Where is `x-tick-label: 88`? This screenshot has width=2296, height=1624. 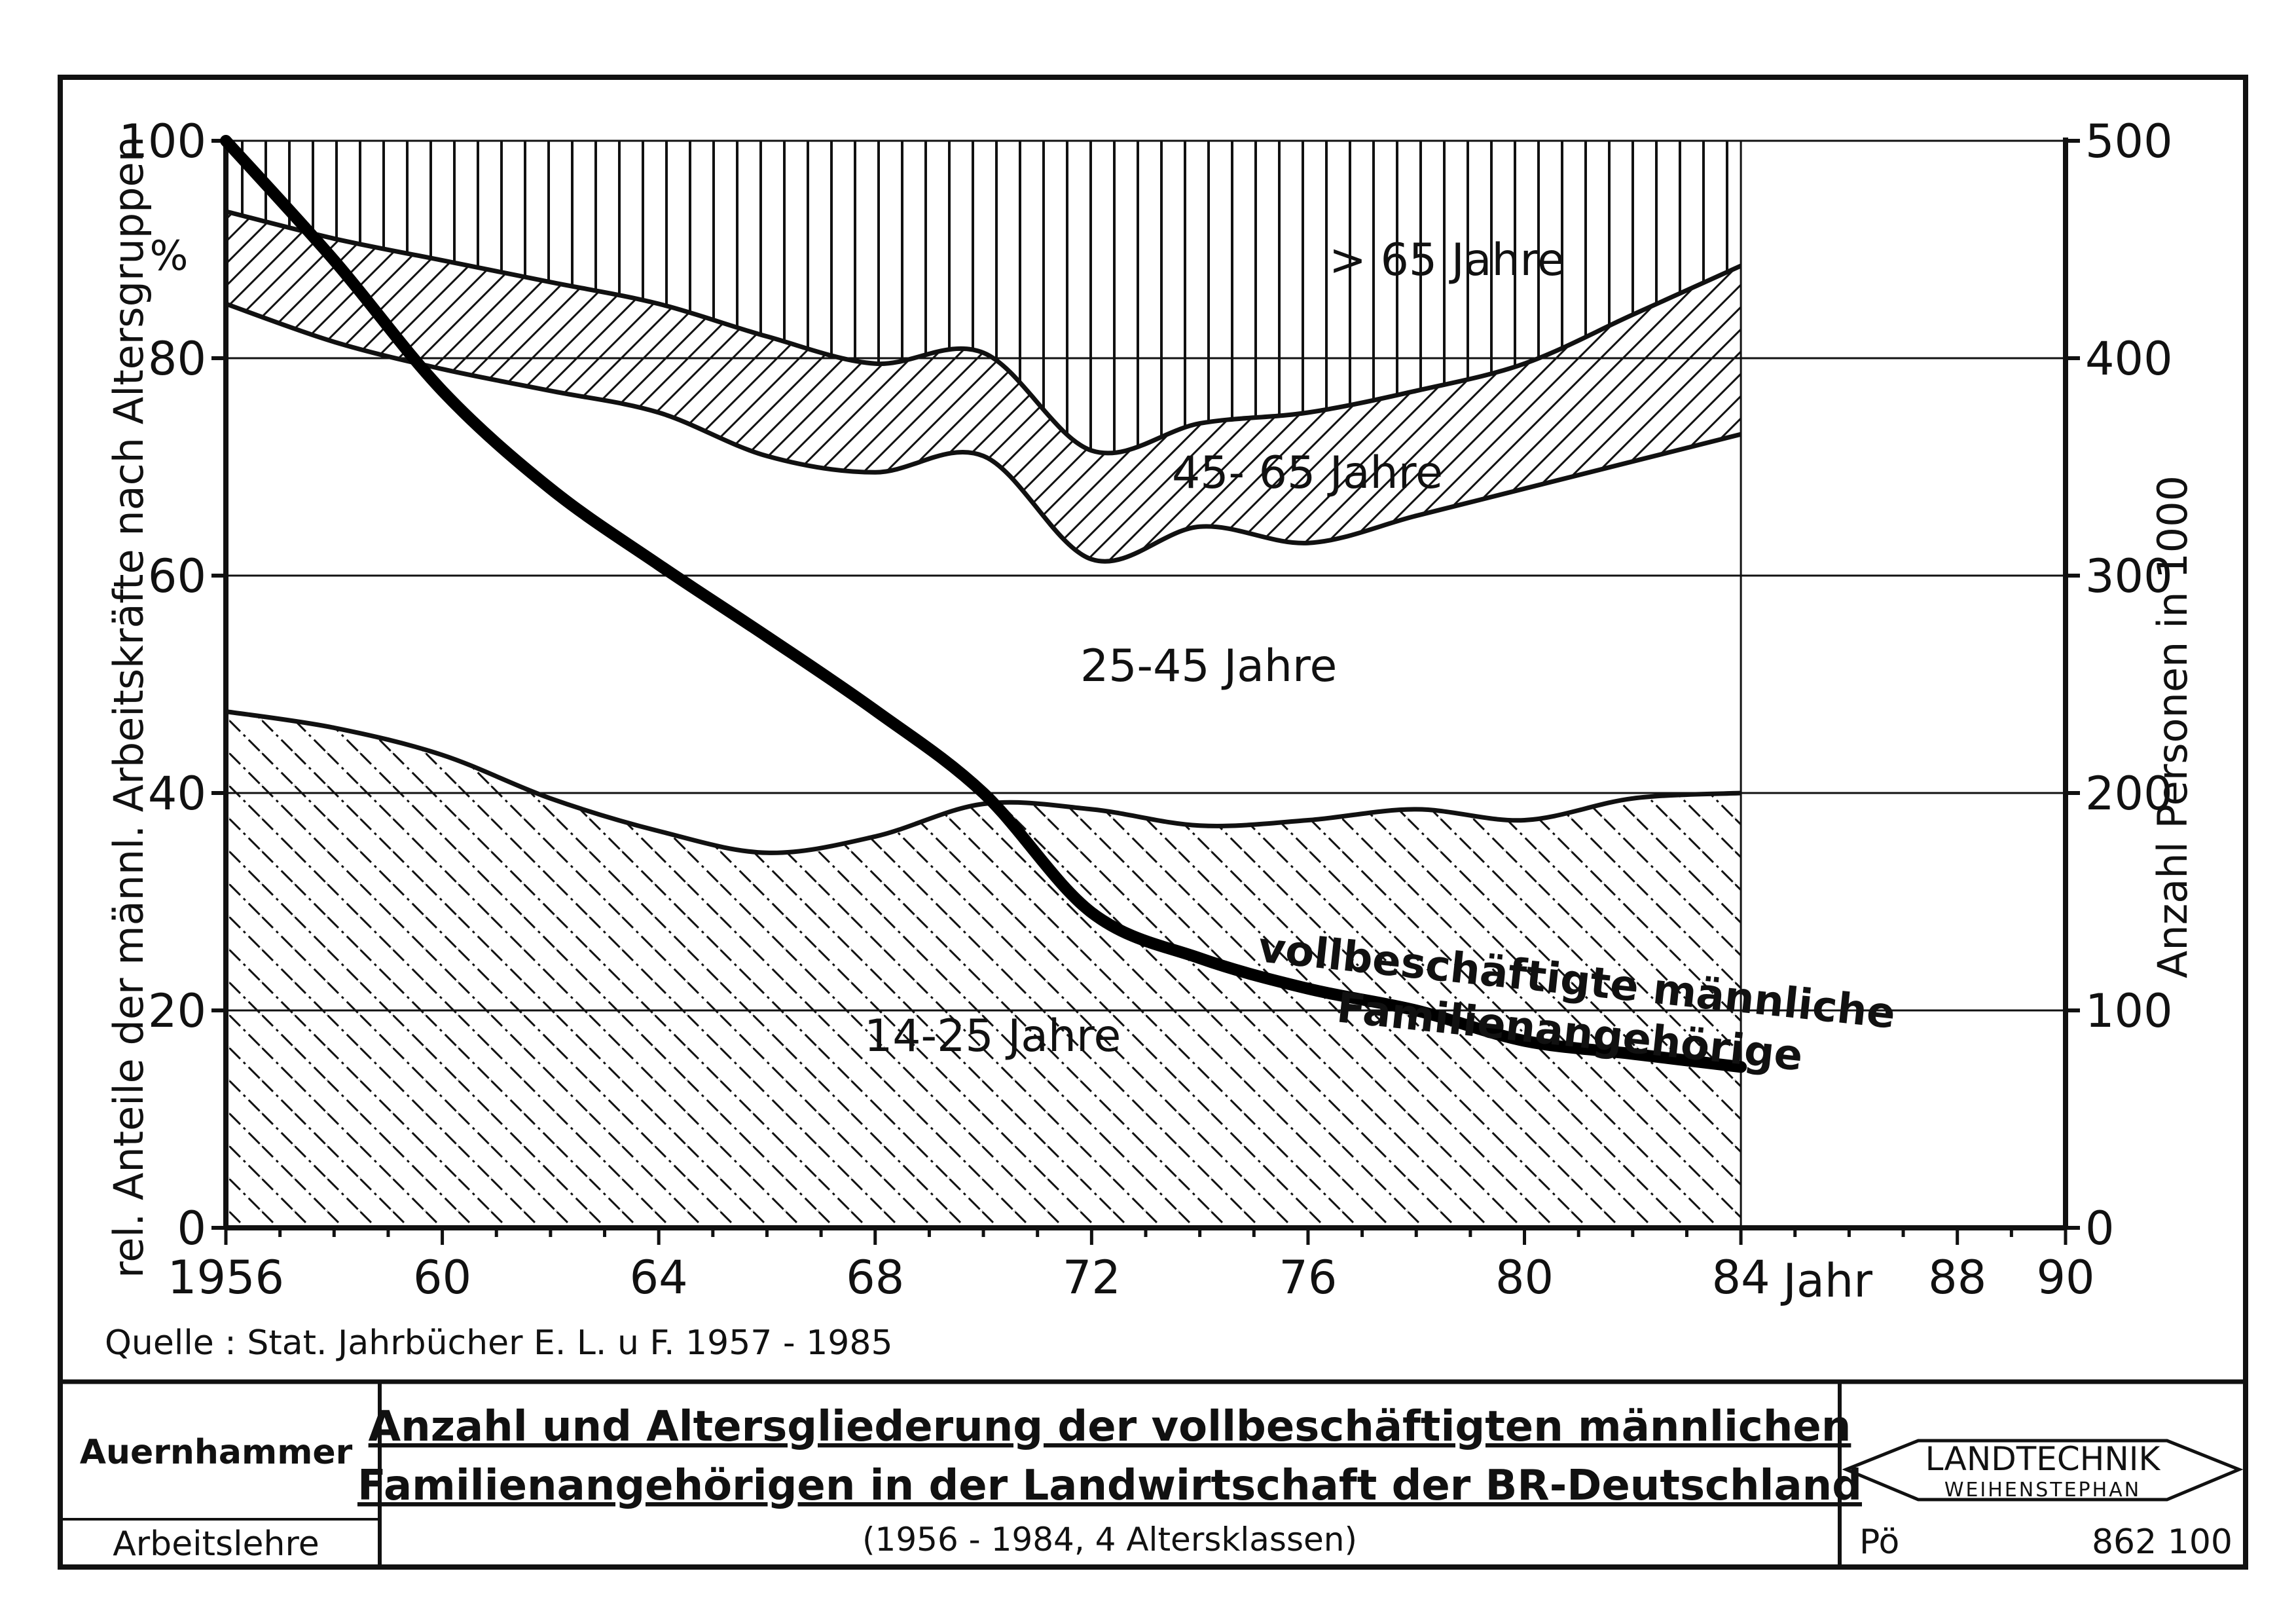
x-tick-label: 88 is located at coordinates (1957, 1277).